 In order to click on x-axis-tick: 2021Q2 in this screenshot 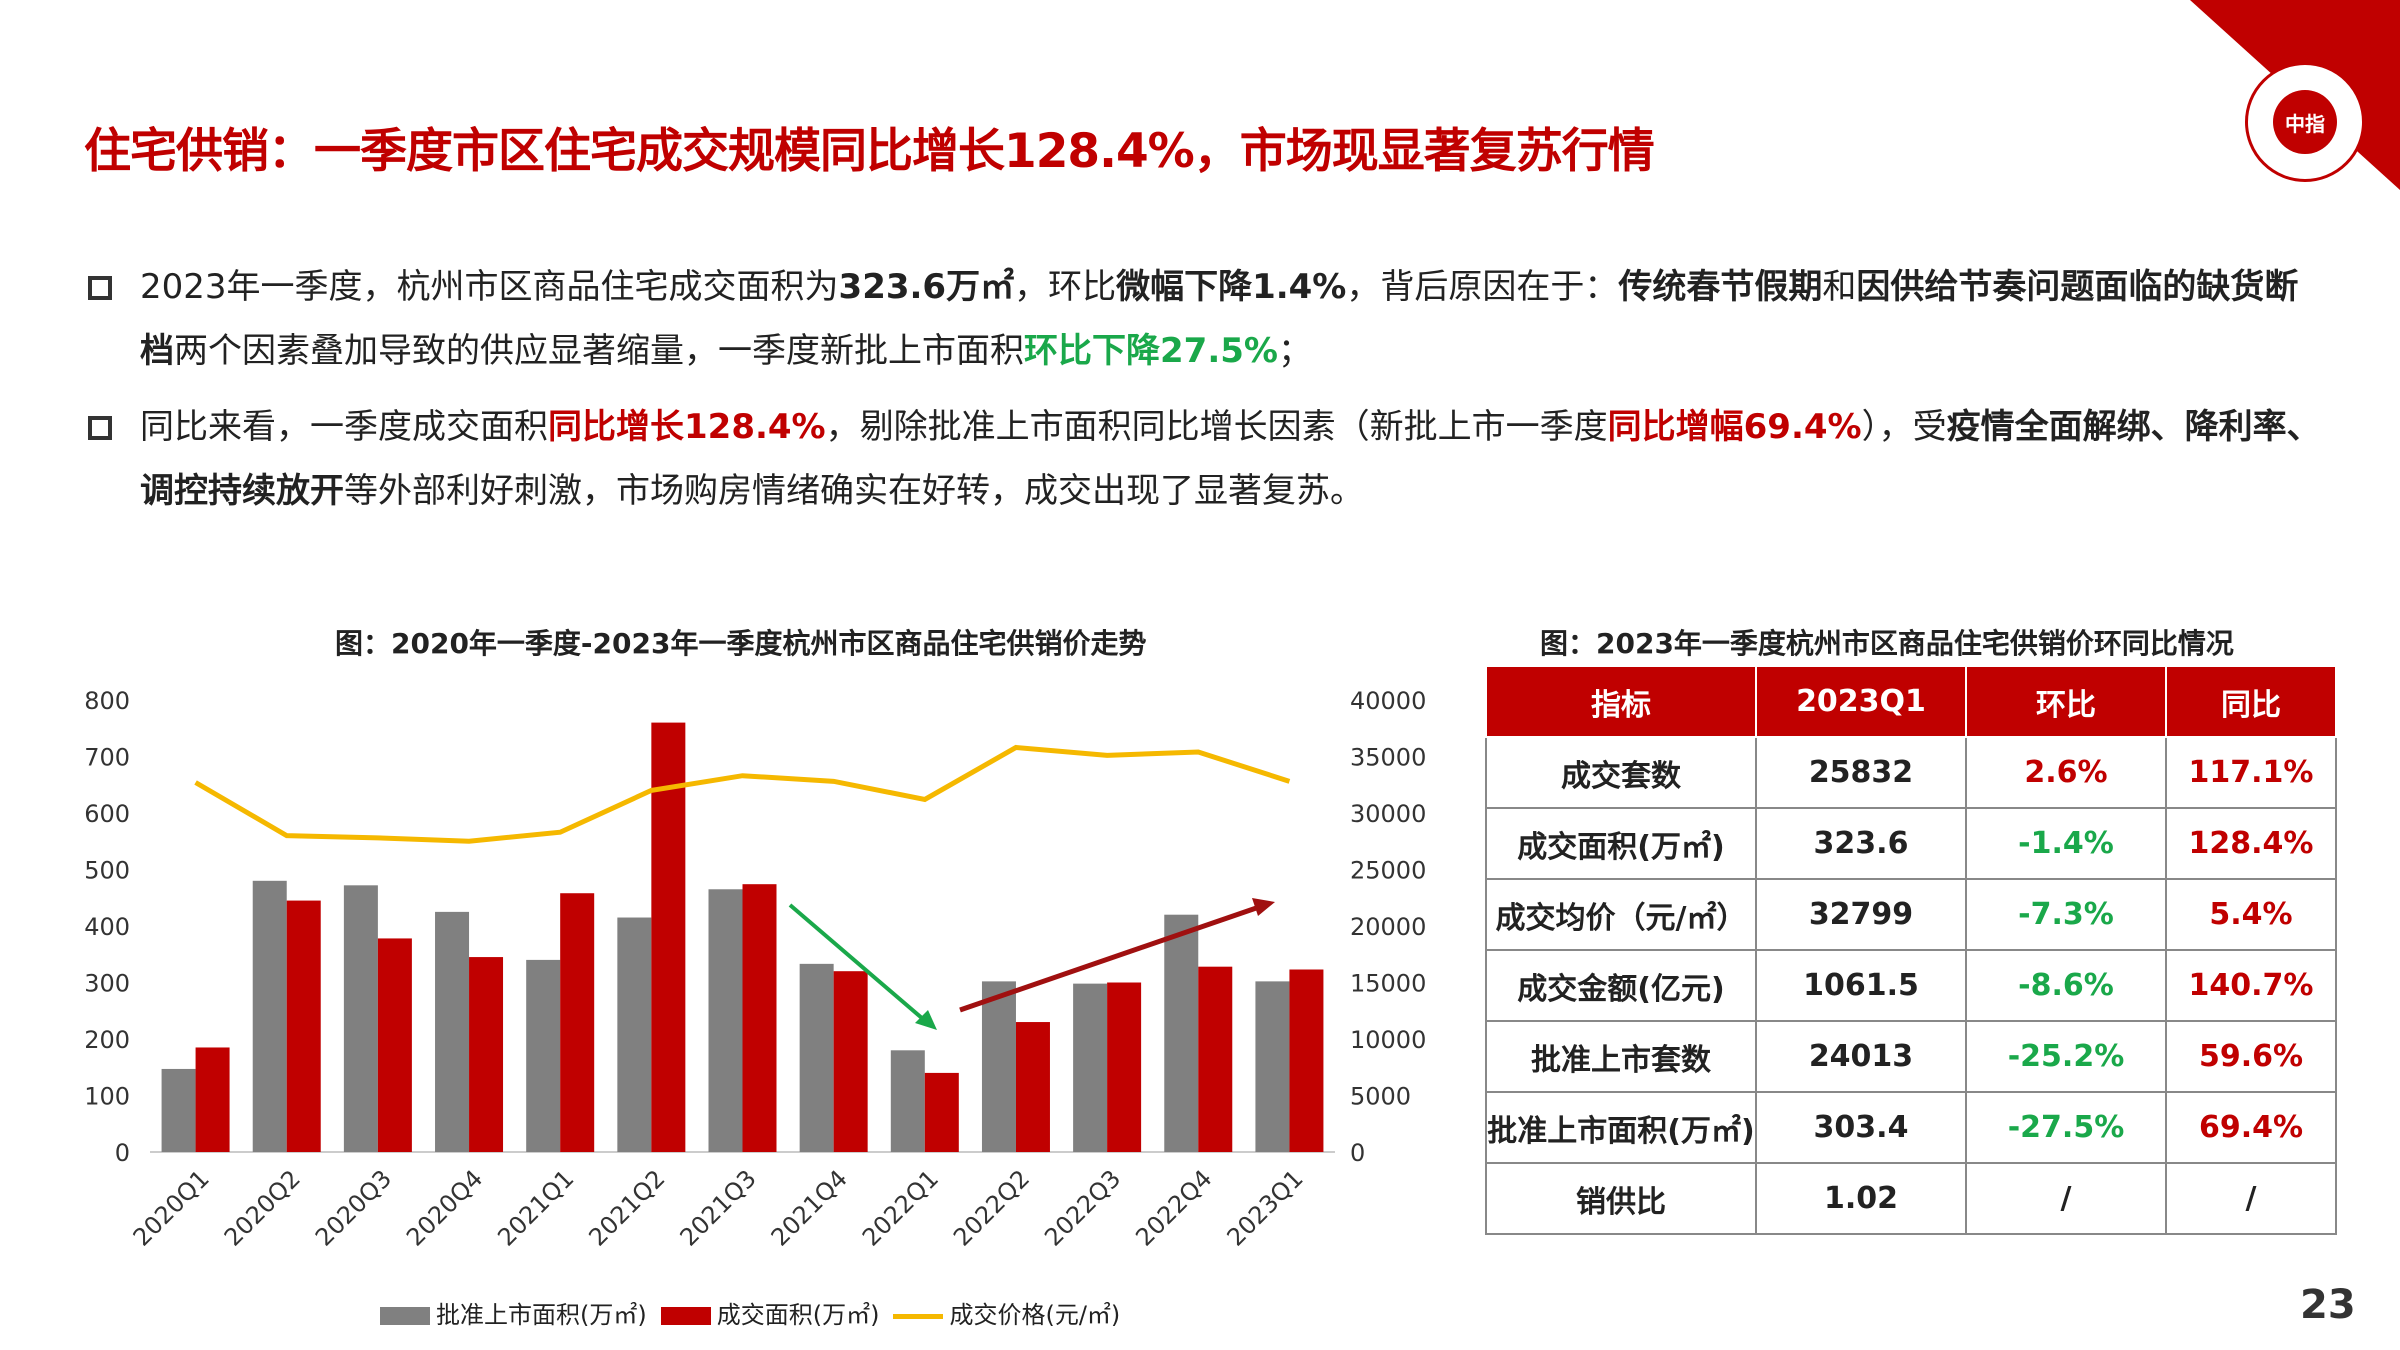, I will do `click(626, 1207)`.